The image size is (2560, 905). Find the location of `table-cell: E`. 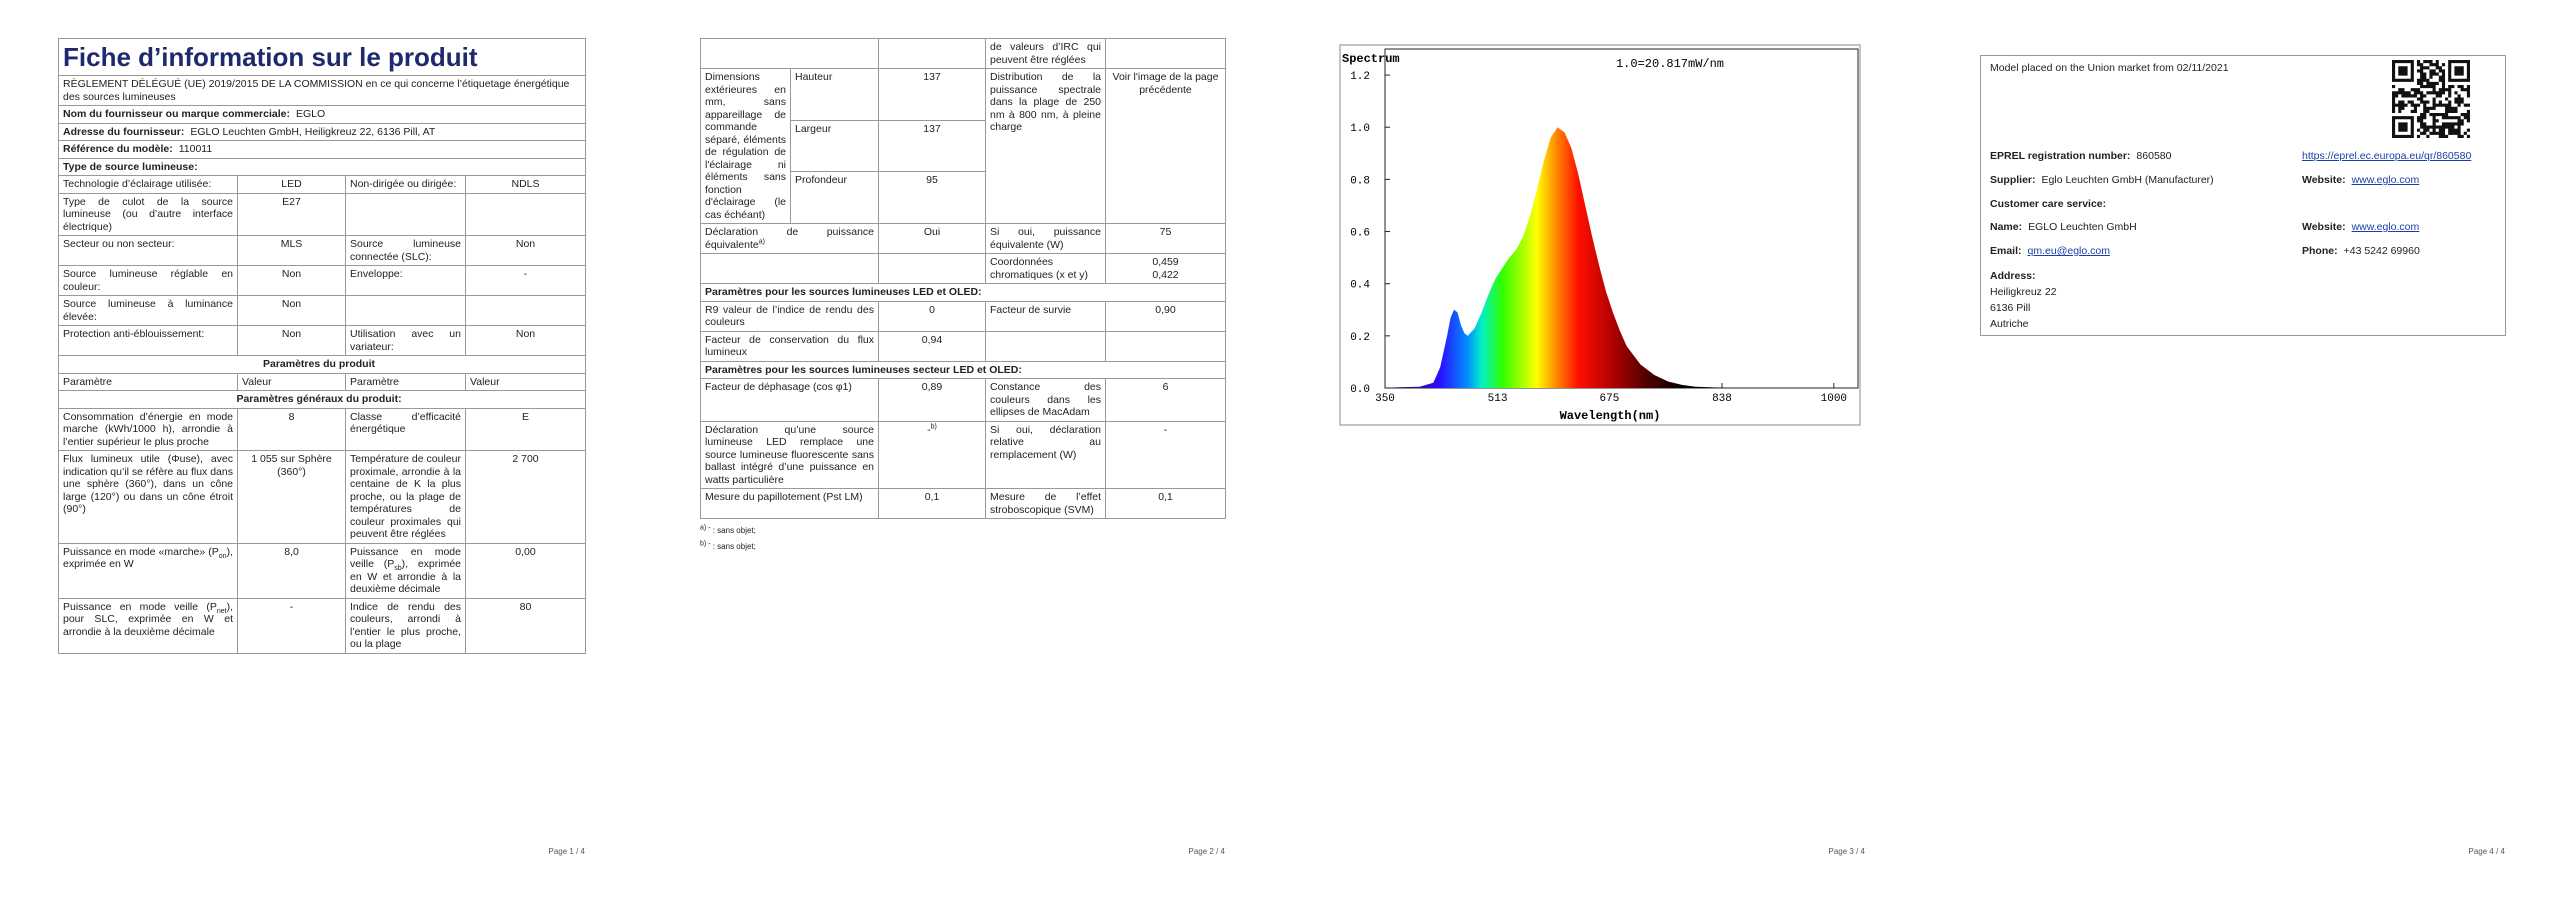

table-cell: E is located at coordinates (525, 429).